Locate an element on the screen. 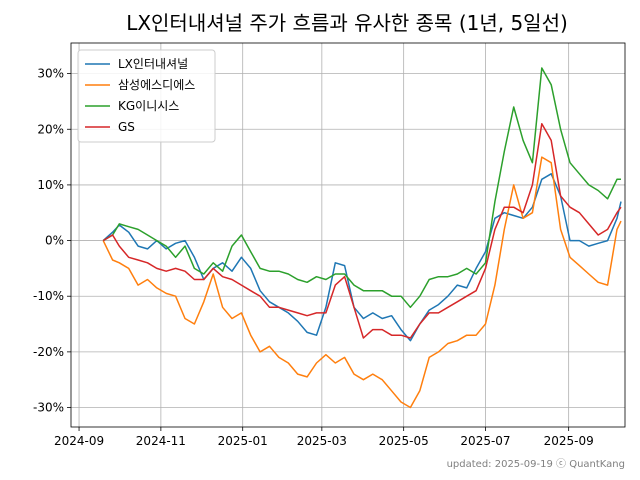 This screenshot has height=480, width=640. y-tick-label: 30% is located at coordinates (50, 74).